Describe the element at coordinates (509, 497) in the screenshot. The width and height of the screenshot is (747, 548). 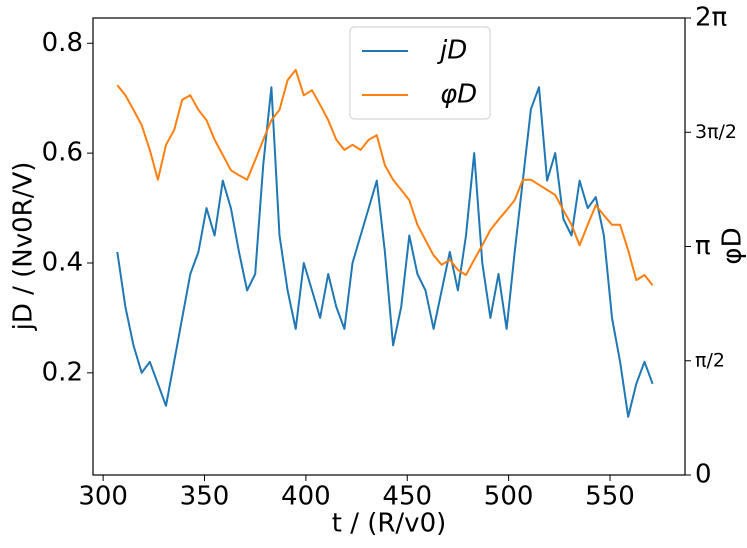
I see `x-tick-label: 500` at that location.